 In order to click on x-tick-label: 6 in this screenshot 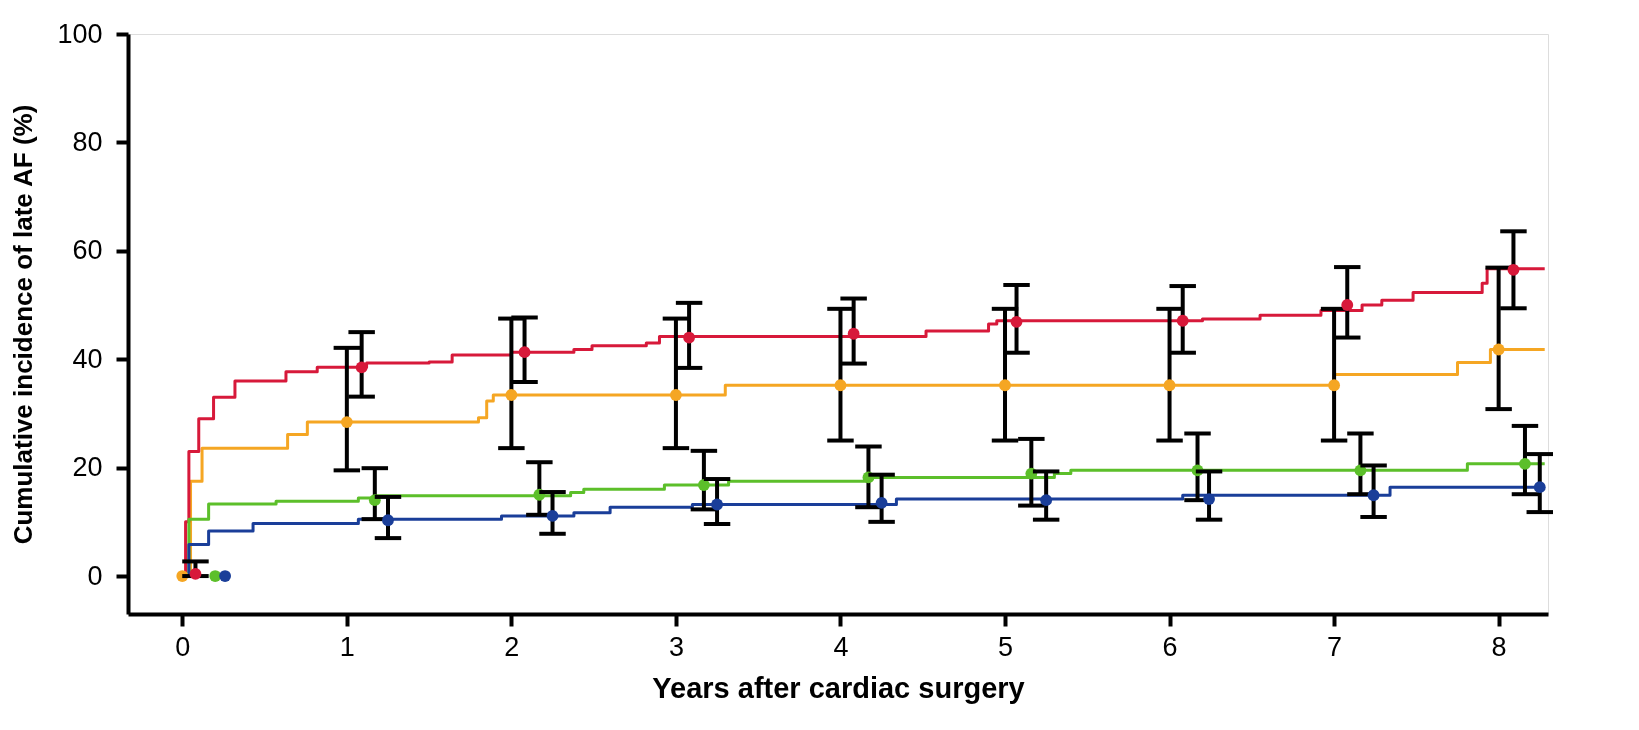, I will do `click(1170, 646)`.